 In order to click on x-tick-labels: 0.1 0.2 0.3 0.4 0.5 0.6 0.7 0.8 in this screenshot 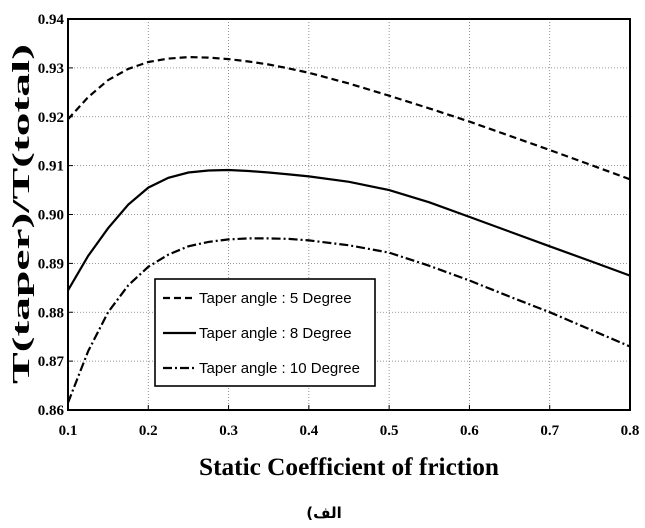, I will do `click(349, 422)`.